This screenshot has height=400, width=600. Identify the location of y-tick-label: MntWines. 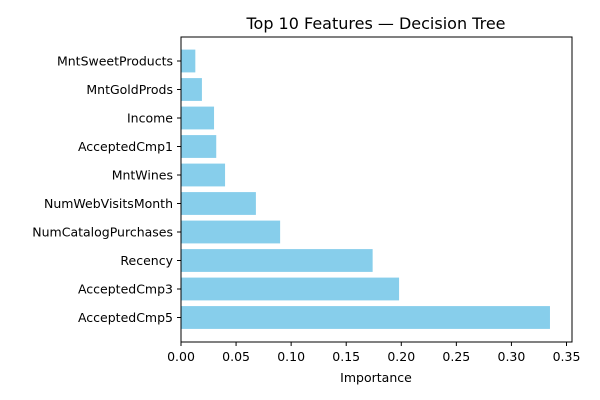
(142, 175).